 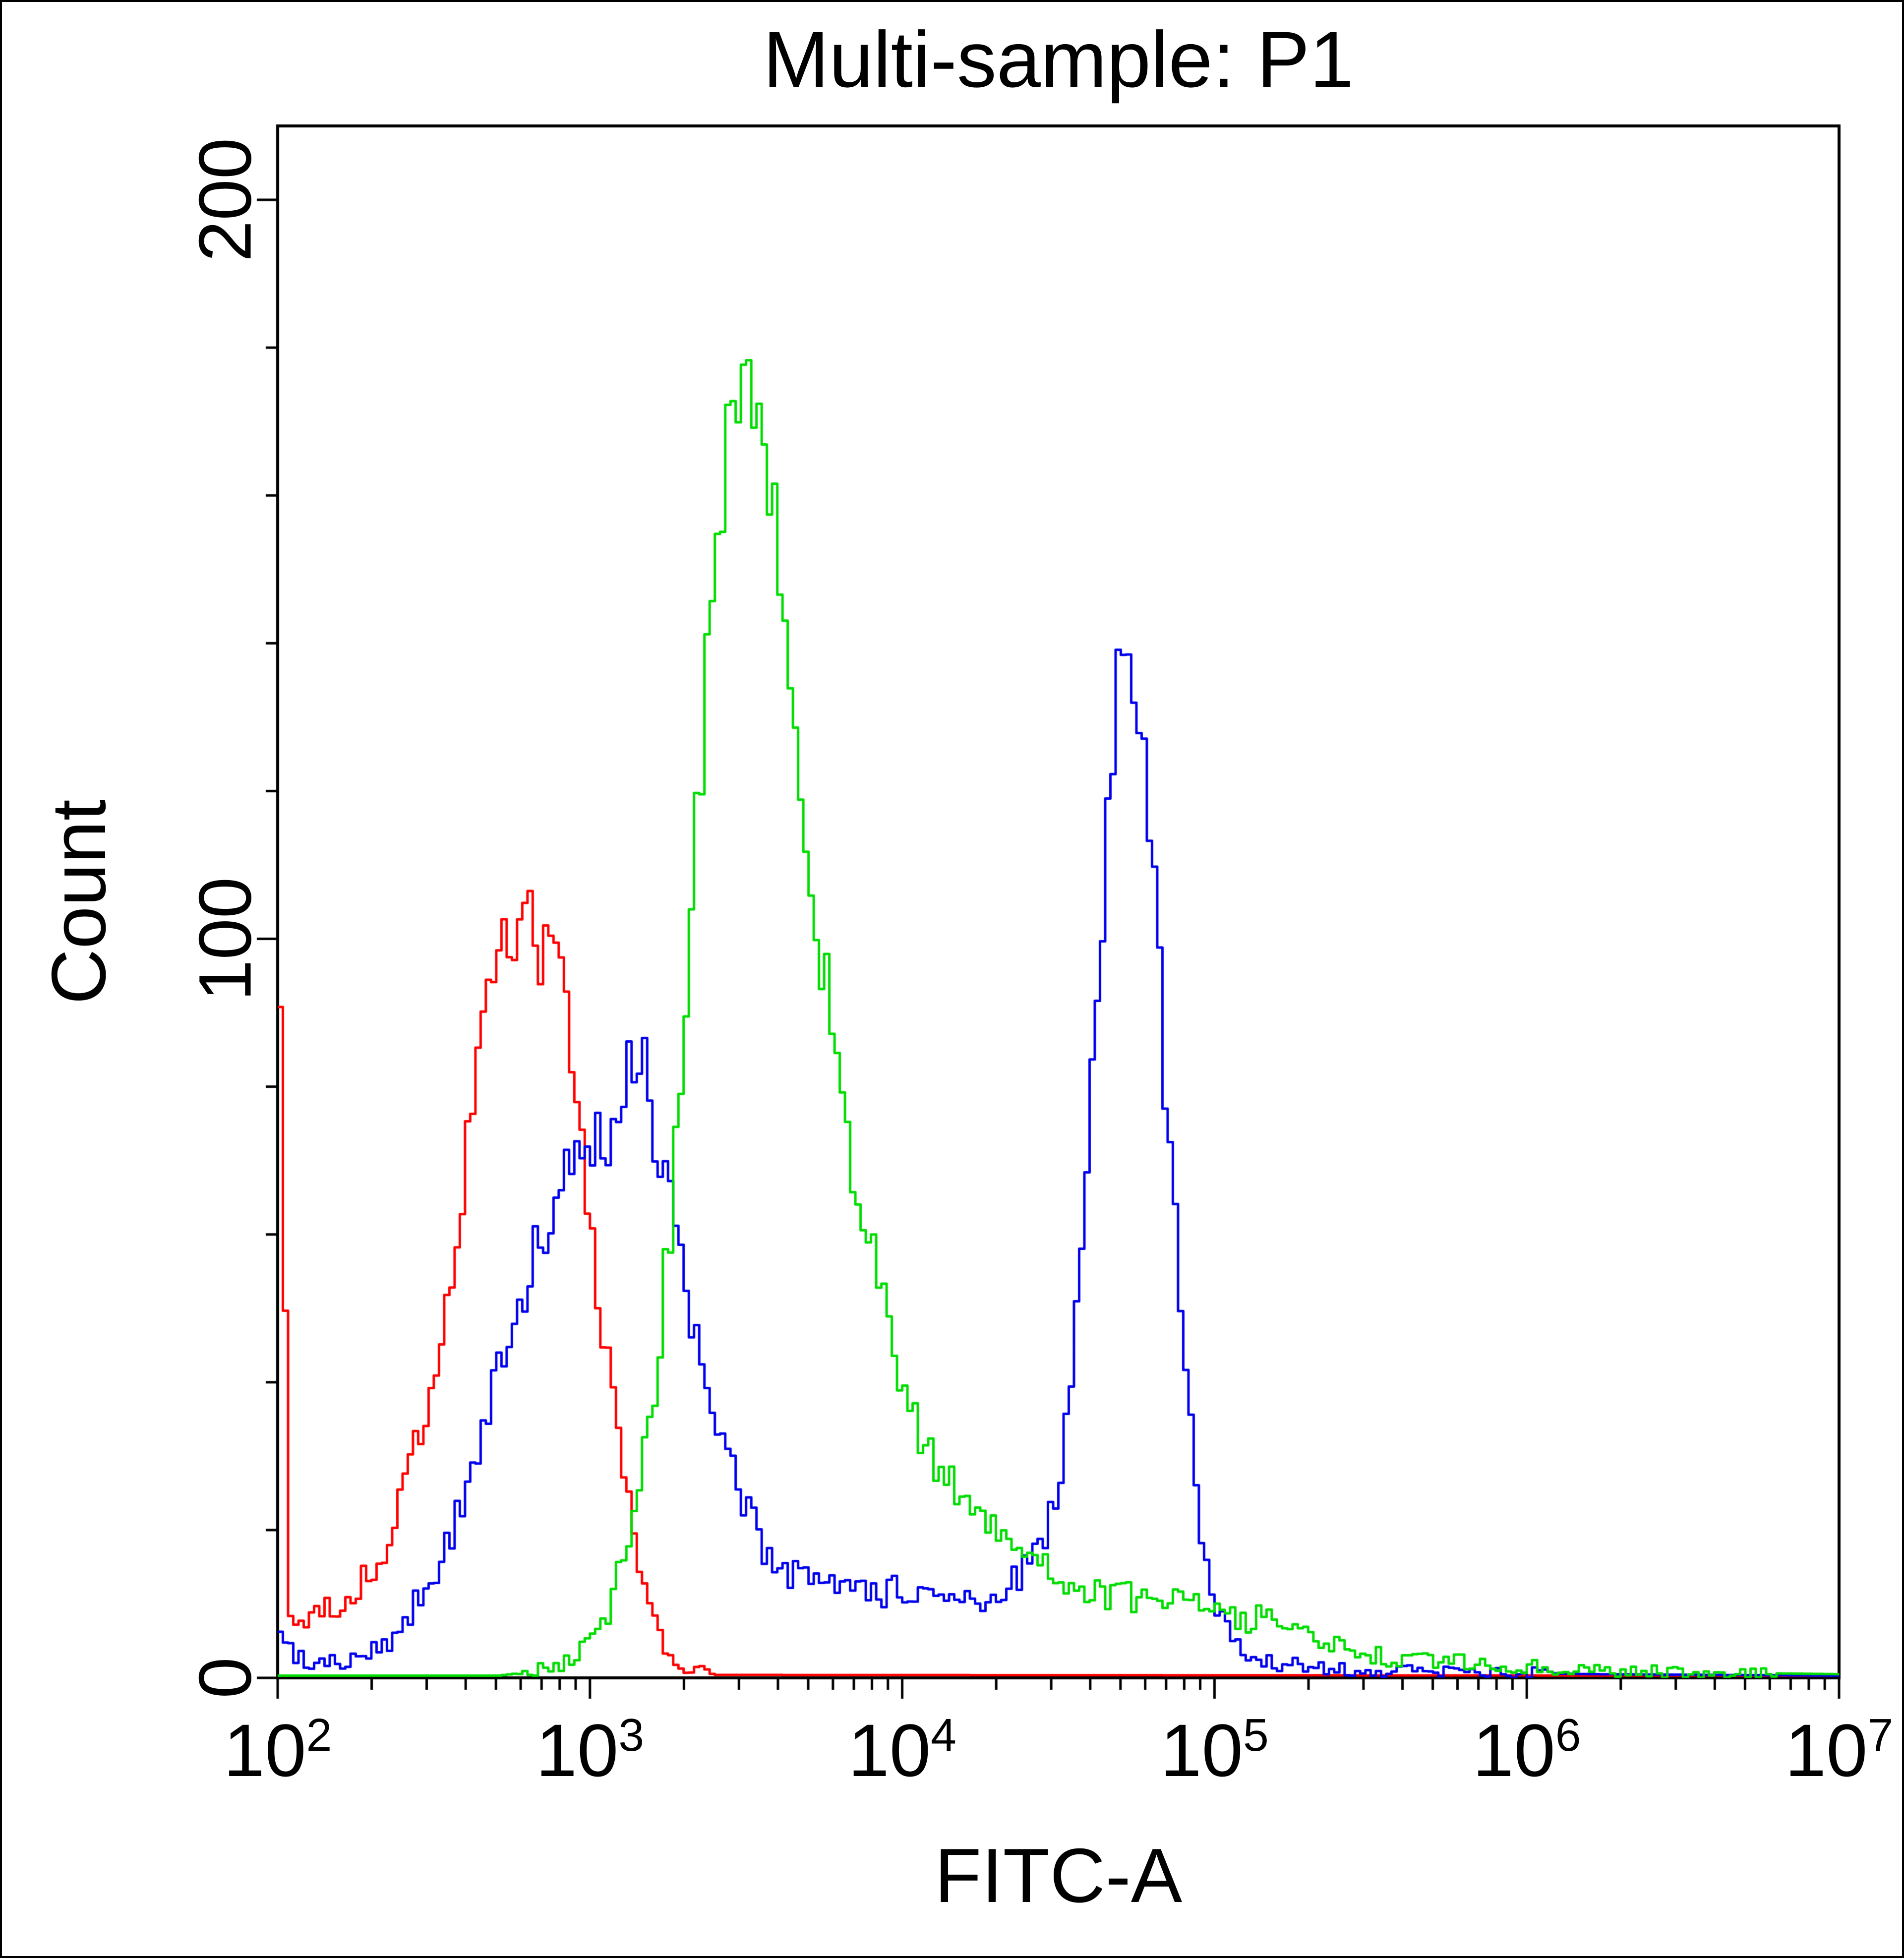 What do you see at coordinates (1058, 59) in the screenshot?
I see `chart-title: Multi-sample: P1` at bounding box center [1058, 59].